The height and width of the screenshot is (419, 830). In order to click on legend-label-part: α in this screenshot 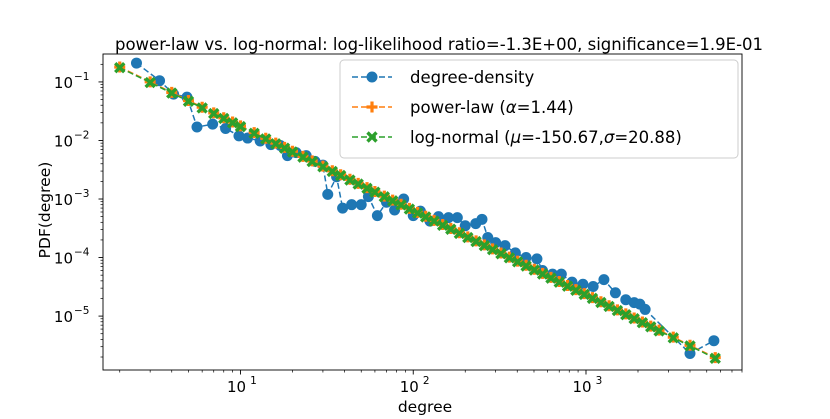, I will do `click(511, 107)`.